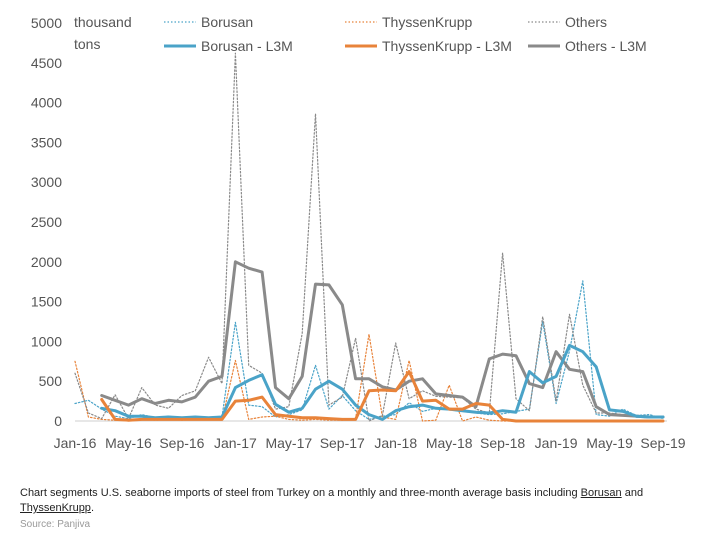 Image resolution: width=715 pixels, height=556 pixels. What do you see at coordinates (342, 443) in the screenshot?
I see `x-tick-label: Sep-17` at bounding box center [342, 443].